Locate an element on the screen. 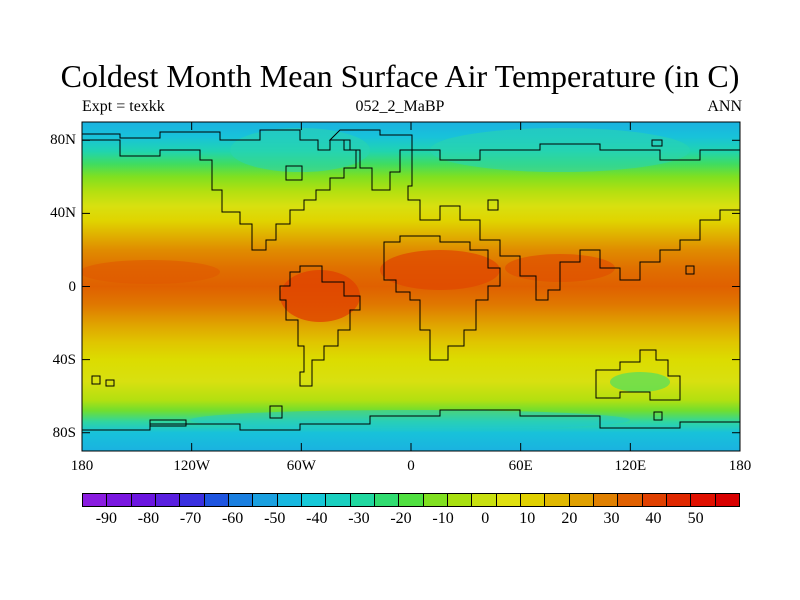 The image size is (800, 600). pacific-warm-band is located at coordinates (151, 272).